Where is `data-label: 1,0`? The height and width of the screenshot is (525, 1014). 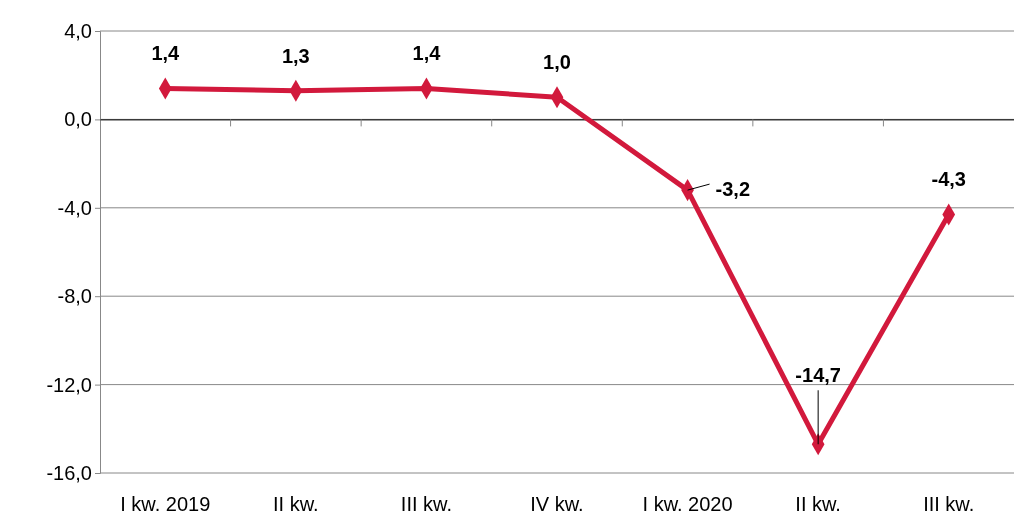 data-label: 1,0 is located at coordinates (557, 62).